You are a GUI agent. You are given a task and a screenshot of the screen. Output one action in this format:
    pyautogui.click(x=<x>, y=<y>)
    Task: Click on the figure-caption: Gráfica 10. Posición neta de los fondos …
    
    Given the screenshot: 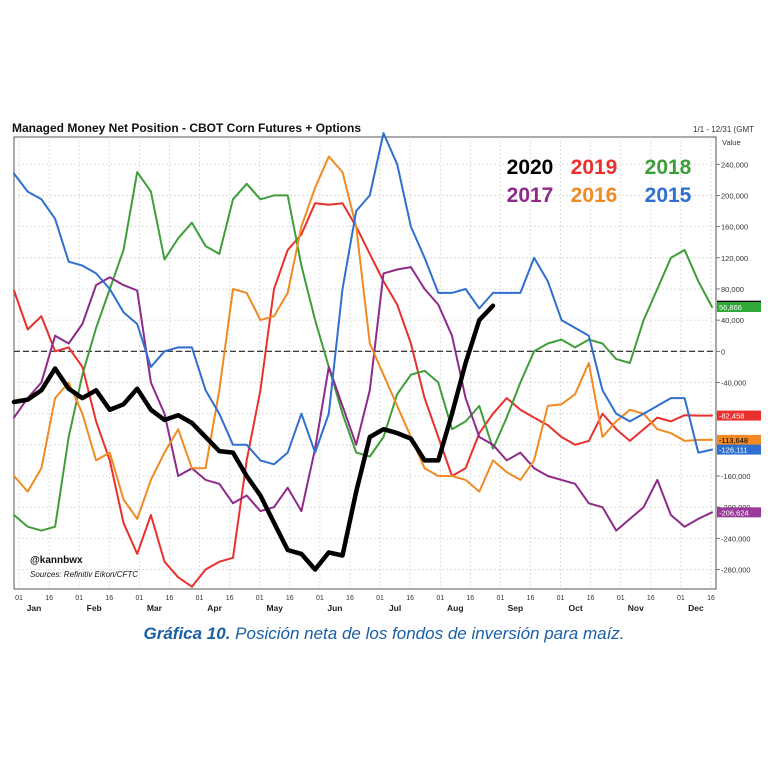 What is the action you would take?
    pyautogui.click(x=384, y=634)
    